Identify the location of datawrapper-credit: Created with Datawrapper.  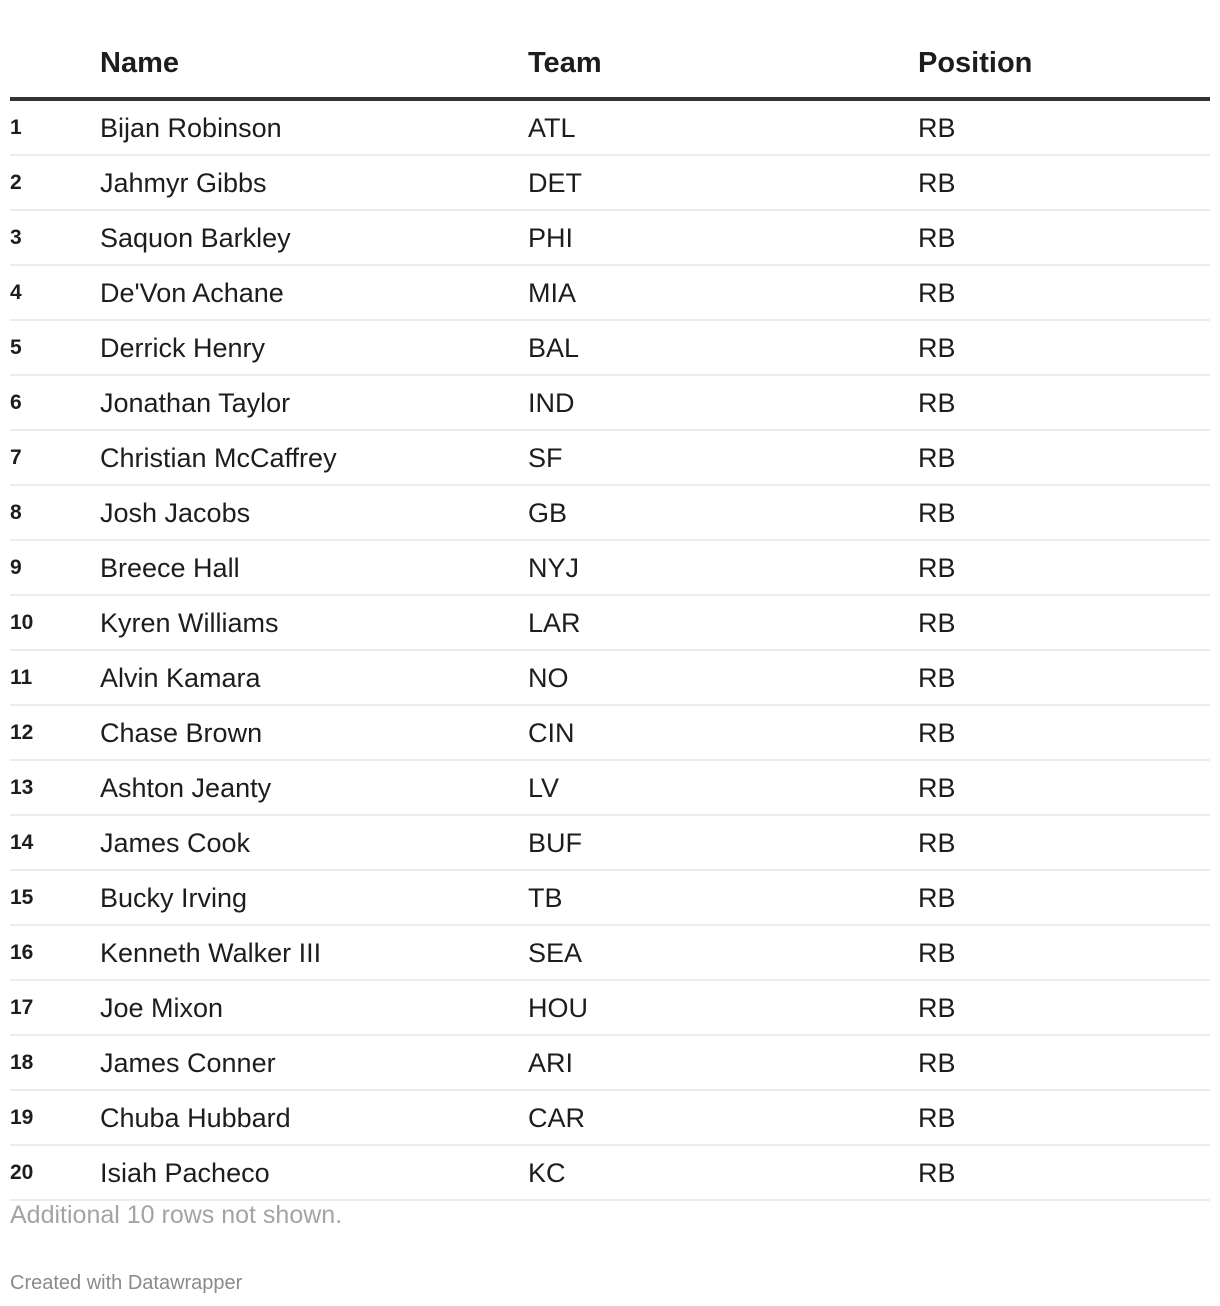
(126, 1283).